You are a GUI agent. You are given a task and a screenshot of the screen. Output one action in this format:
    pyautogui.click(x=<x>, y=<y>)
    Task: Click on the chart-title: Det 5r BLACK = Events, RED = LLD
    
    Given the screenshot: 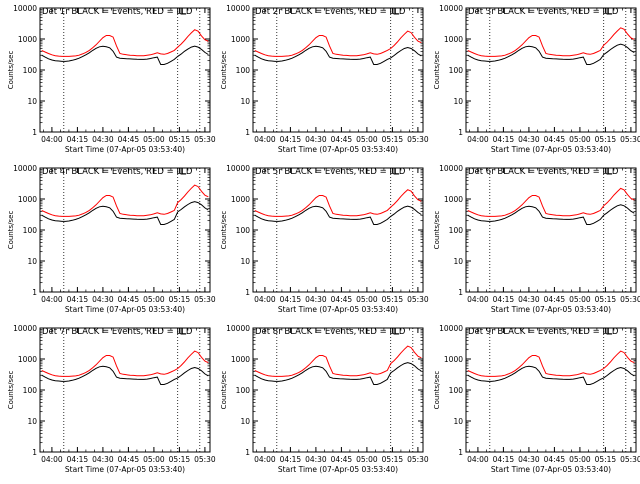 What is the action you would take?
    pyautogui.click(x=330, y=172)
    